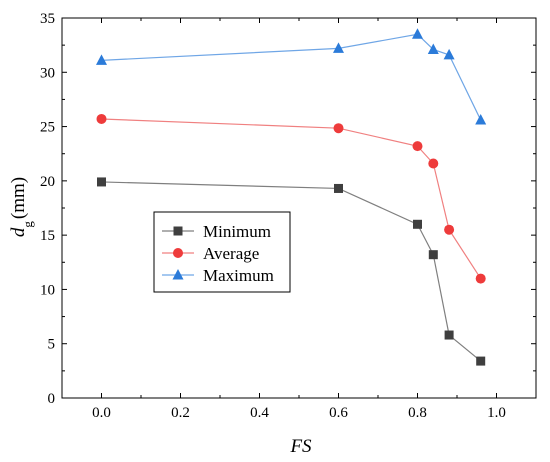 This screenshot has width=550, height=462. I want to click on x-tick-label: 0.2, so click(180, 413).